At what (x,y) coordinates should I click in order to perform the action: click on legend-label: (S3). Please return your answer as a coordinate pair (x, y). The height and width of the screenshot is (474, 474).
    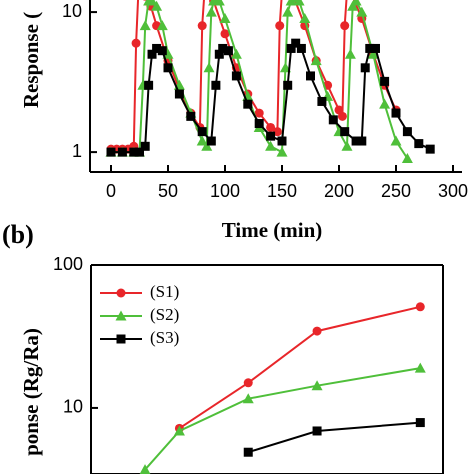
    Looking at the image, I should click on (164, 337).